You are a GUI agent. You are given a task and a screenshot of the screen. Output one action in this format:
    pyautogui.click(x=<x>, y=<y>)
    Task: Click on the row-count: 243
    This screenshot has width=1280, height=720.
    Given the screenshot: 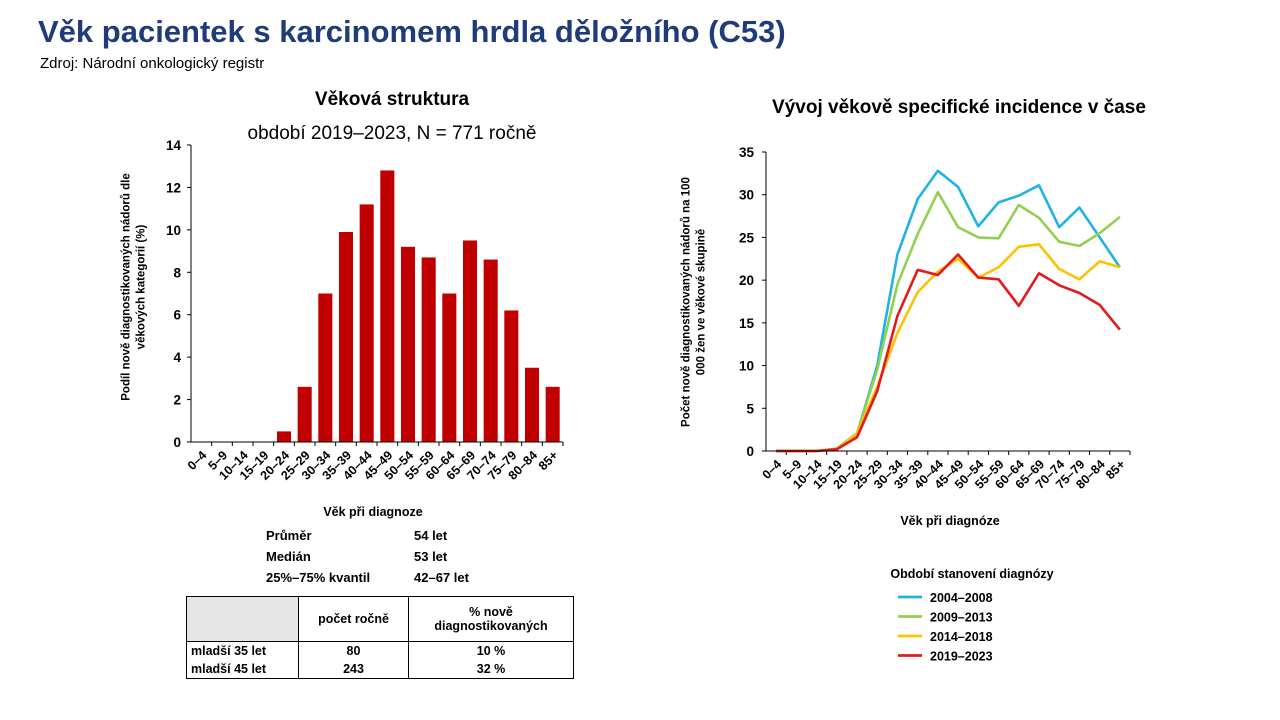 What is the action you would take?
    pyautogui.click(x=353, y=669)
    